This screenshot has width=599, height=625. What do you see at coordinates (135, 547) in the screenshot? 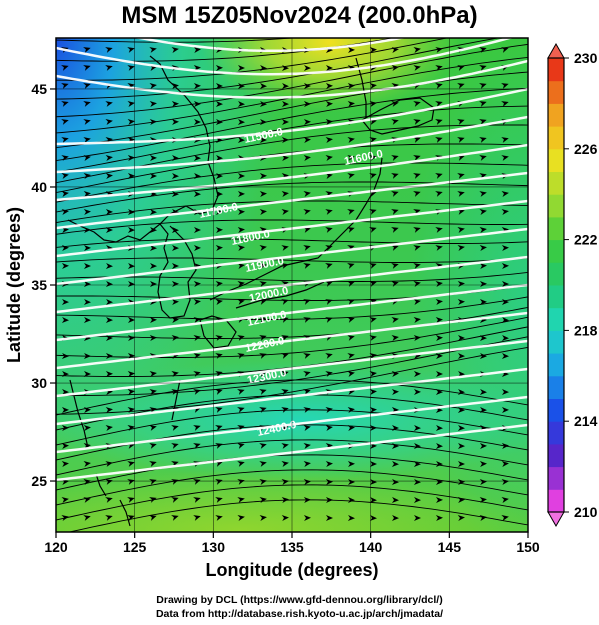
I see `x-tick-label: 125` at bounding box center [135, 547].